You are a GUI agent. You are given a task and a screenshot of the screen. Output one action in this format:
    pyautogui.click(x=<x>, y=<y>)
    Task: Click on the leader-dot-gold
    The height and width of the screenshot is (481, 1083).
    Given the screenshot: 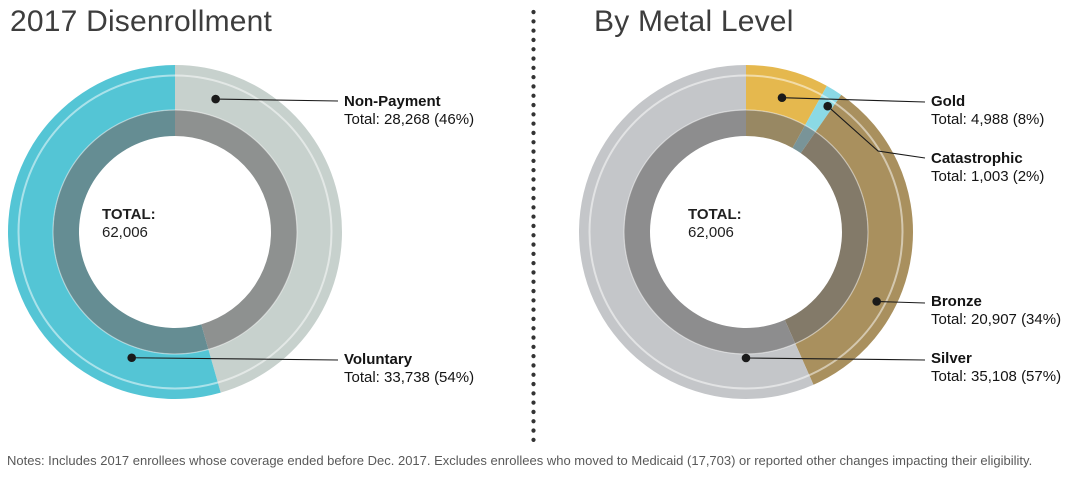 What is the action you would take?
    pyautogui.click(x=782, y=98)
    